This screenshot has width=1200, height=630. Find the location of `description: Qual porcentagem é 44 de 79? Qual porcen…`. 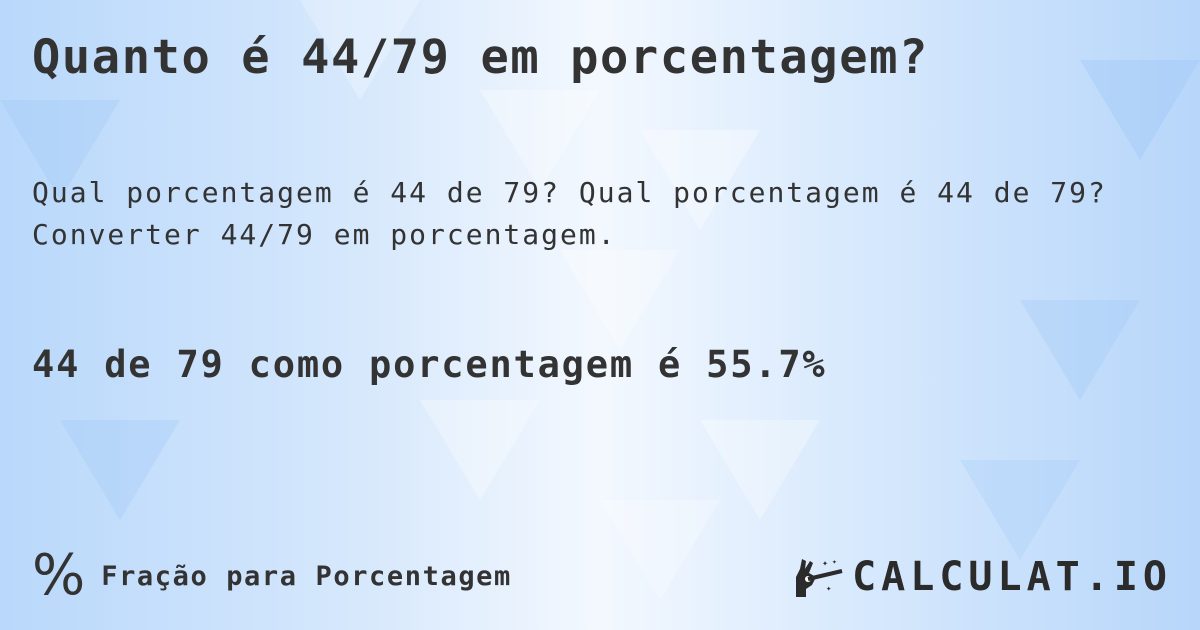

description: Qual porcentagem é 44 de 79? Qual porcen… is located at coordinates (569, 214).